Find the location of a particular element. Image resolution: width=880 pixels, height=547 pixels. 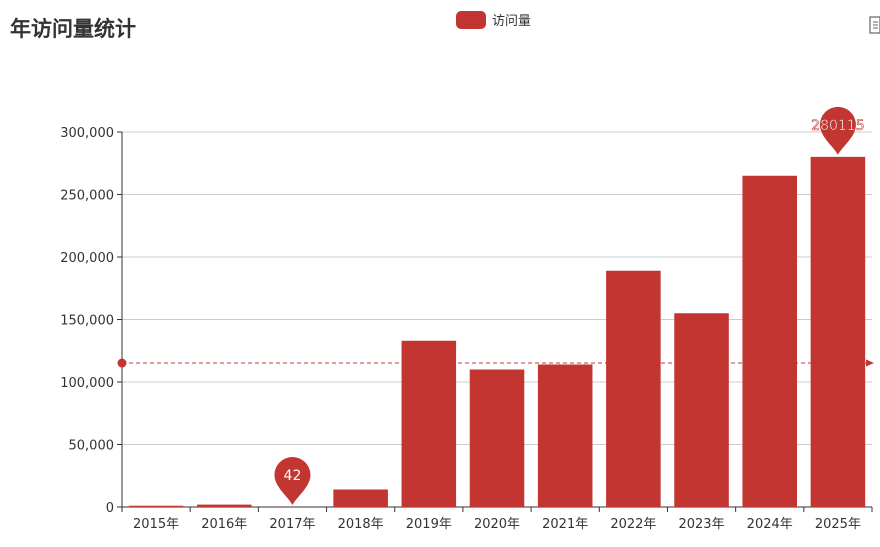

mark-point-label: 280115 is located at coordinates (837, 126).